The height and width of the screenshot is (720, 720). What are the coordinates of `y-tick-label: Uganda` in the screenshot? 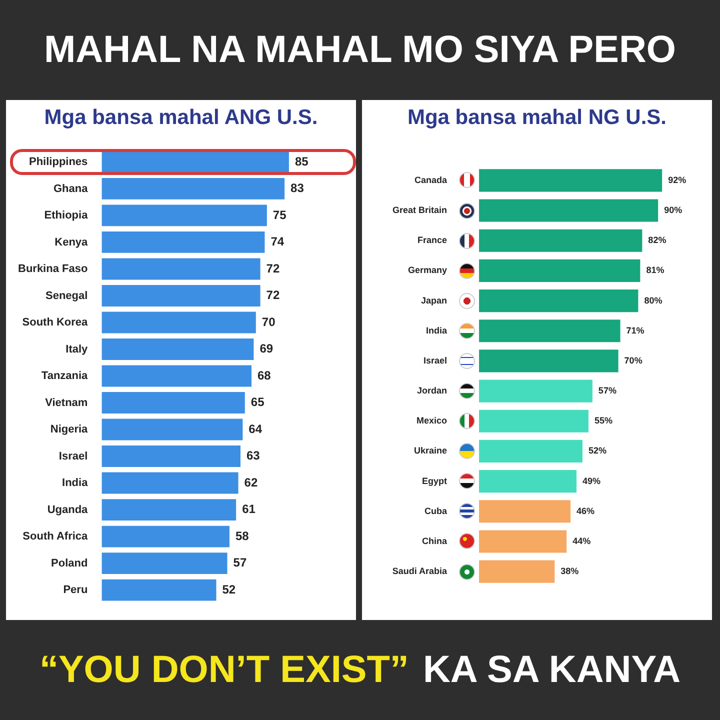 It's located at (68, 510).